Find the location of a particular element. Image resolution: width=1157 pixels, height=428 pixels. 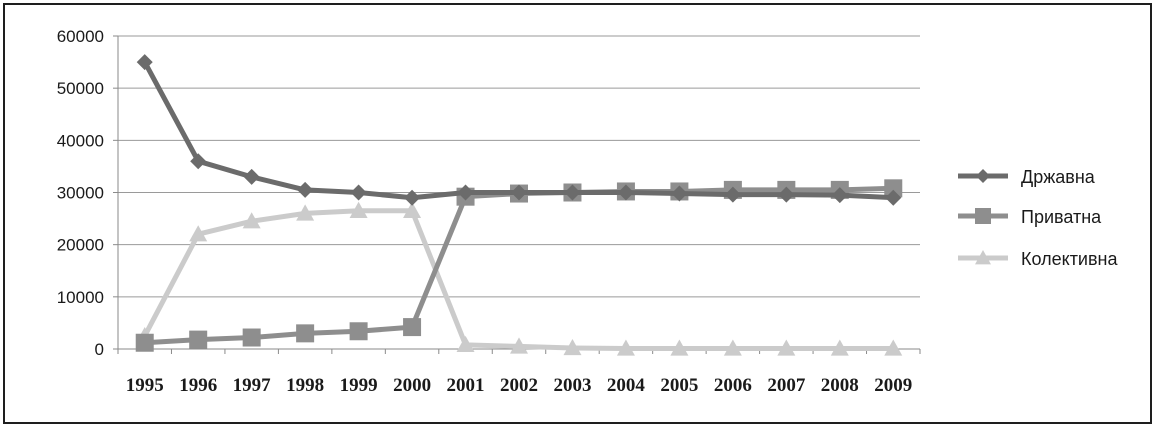

x-tick-label: 1999 is located at coordinates (359, 385).